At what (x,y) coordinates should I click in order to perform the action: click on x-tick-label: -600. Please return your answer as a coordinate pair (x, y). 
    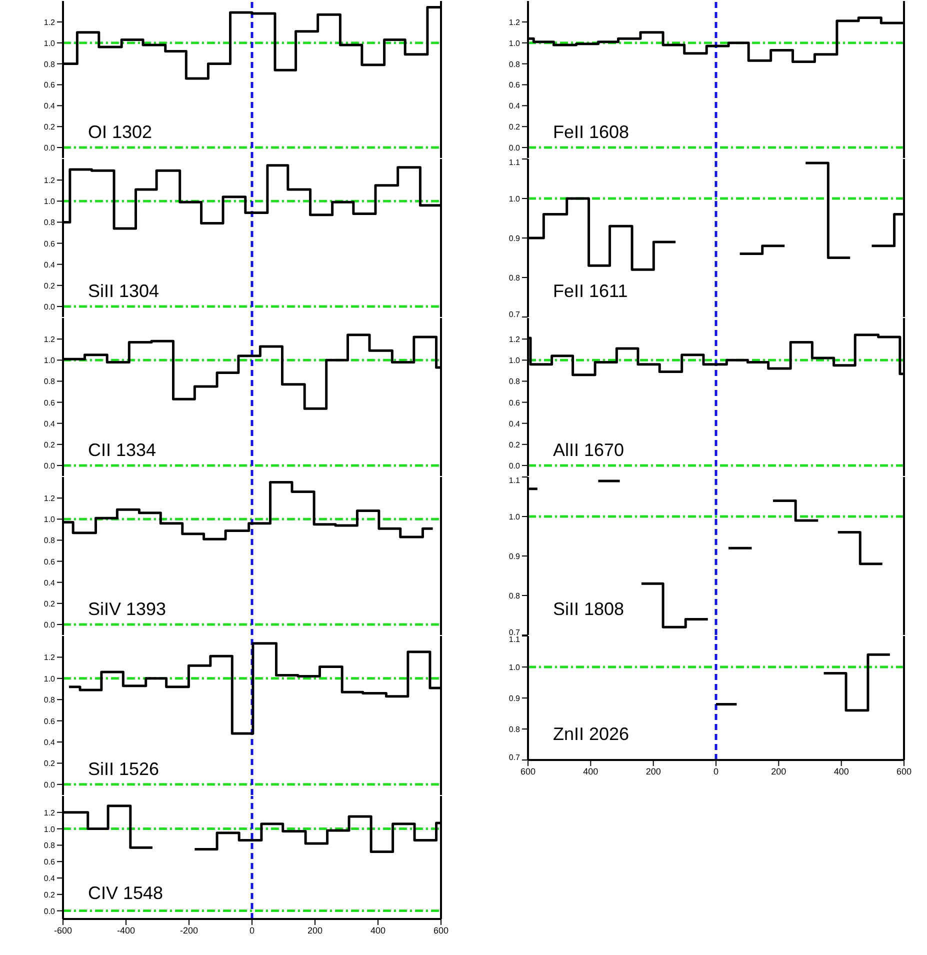
    Looking at the image, I should click on (63, 930).